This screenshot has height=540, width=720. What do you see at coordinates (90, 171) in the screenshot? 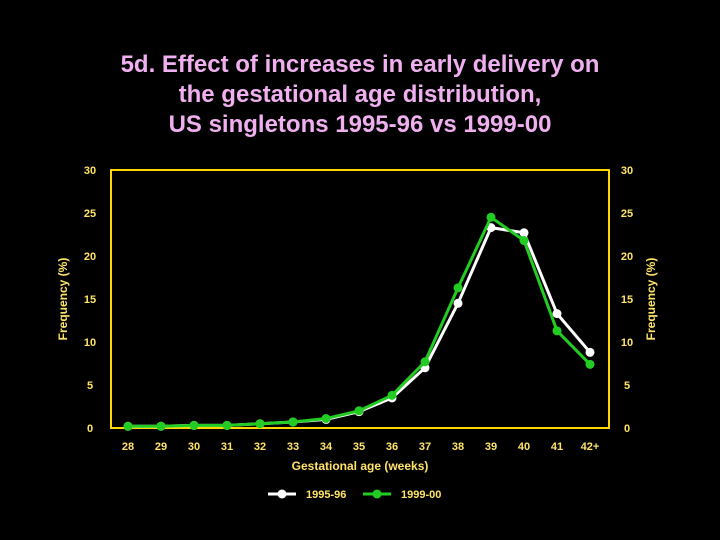
I see `y-tick-left: 30` at bounding box center [90, 171].